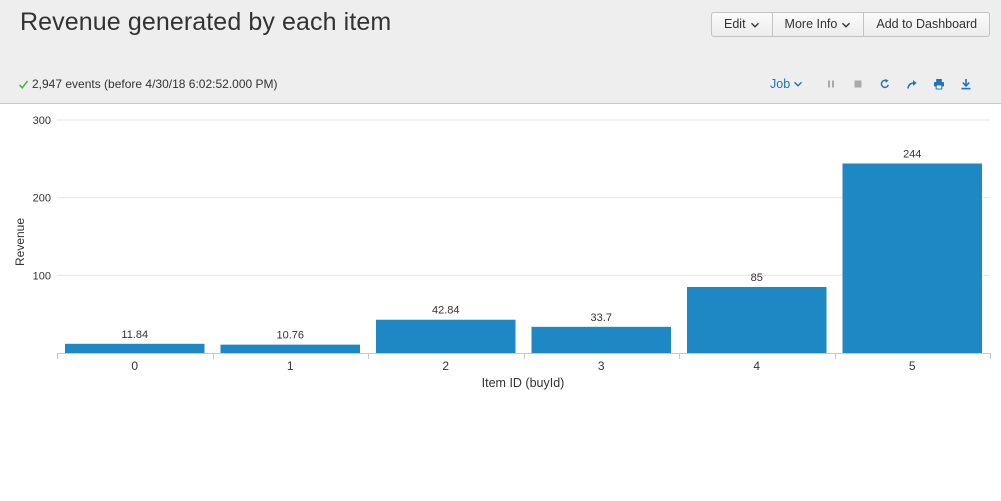 Image resolution: width=1001 pixels, height=501 pixels. What do you see at coordinates (206, 22) in the screenshot?
I see `page-title: Revenue generated by each item` at bounding box center [206, 22].